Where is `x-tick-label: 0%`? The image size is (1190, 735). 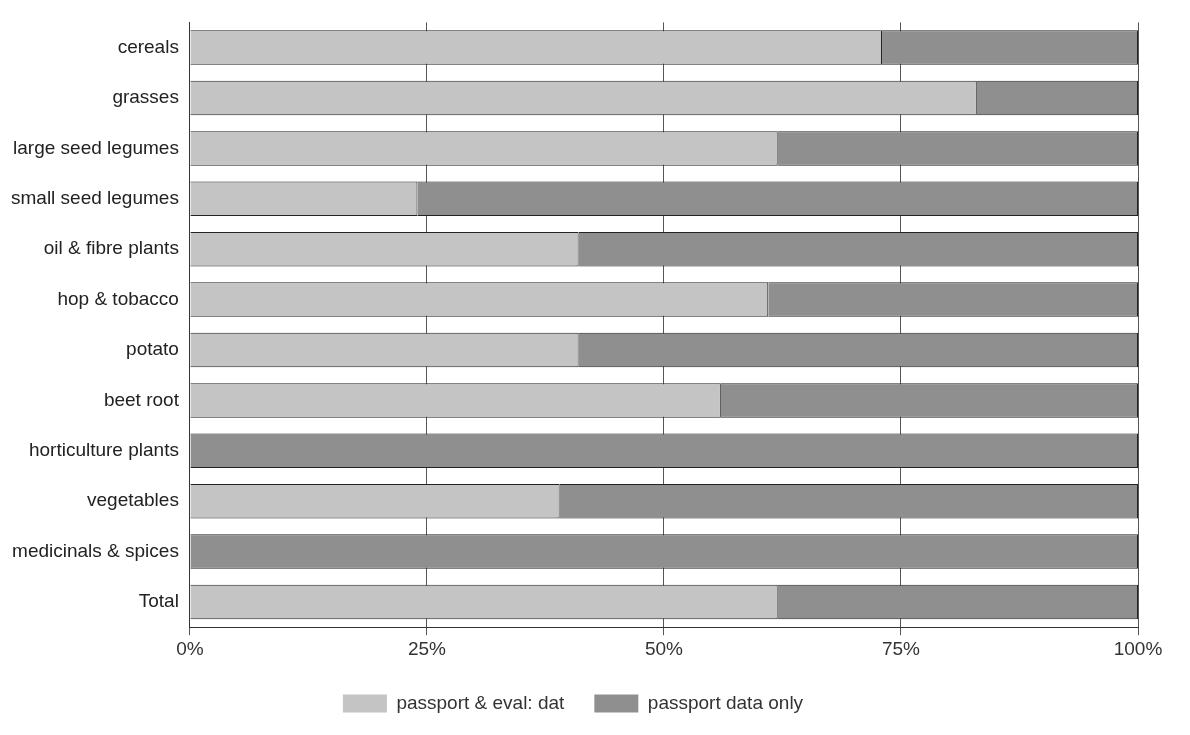 x-tick-label: 0% is located at coordinates (190, 648).